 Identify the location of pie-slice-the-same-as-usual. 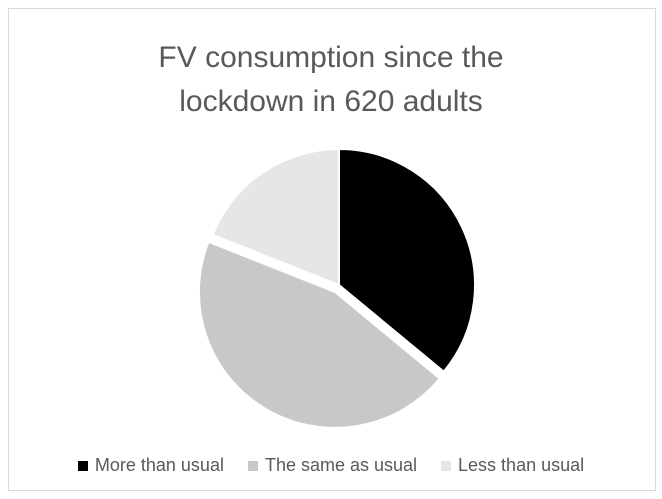
(319, 334).